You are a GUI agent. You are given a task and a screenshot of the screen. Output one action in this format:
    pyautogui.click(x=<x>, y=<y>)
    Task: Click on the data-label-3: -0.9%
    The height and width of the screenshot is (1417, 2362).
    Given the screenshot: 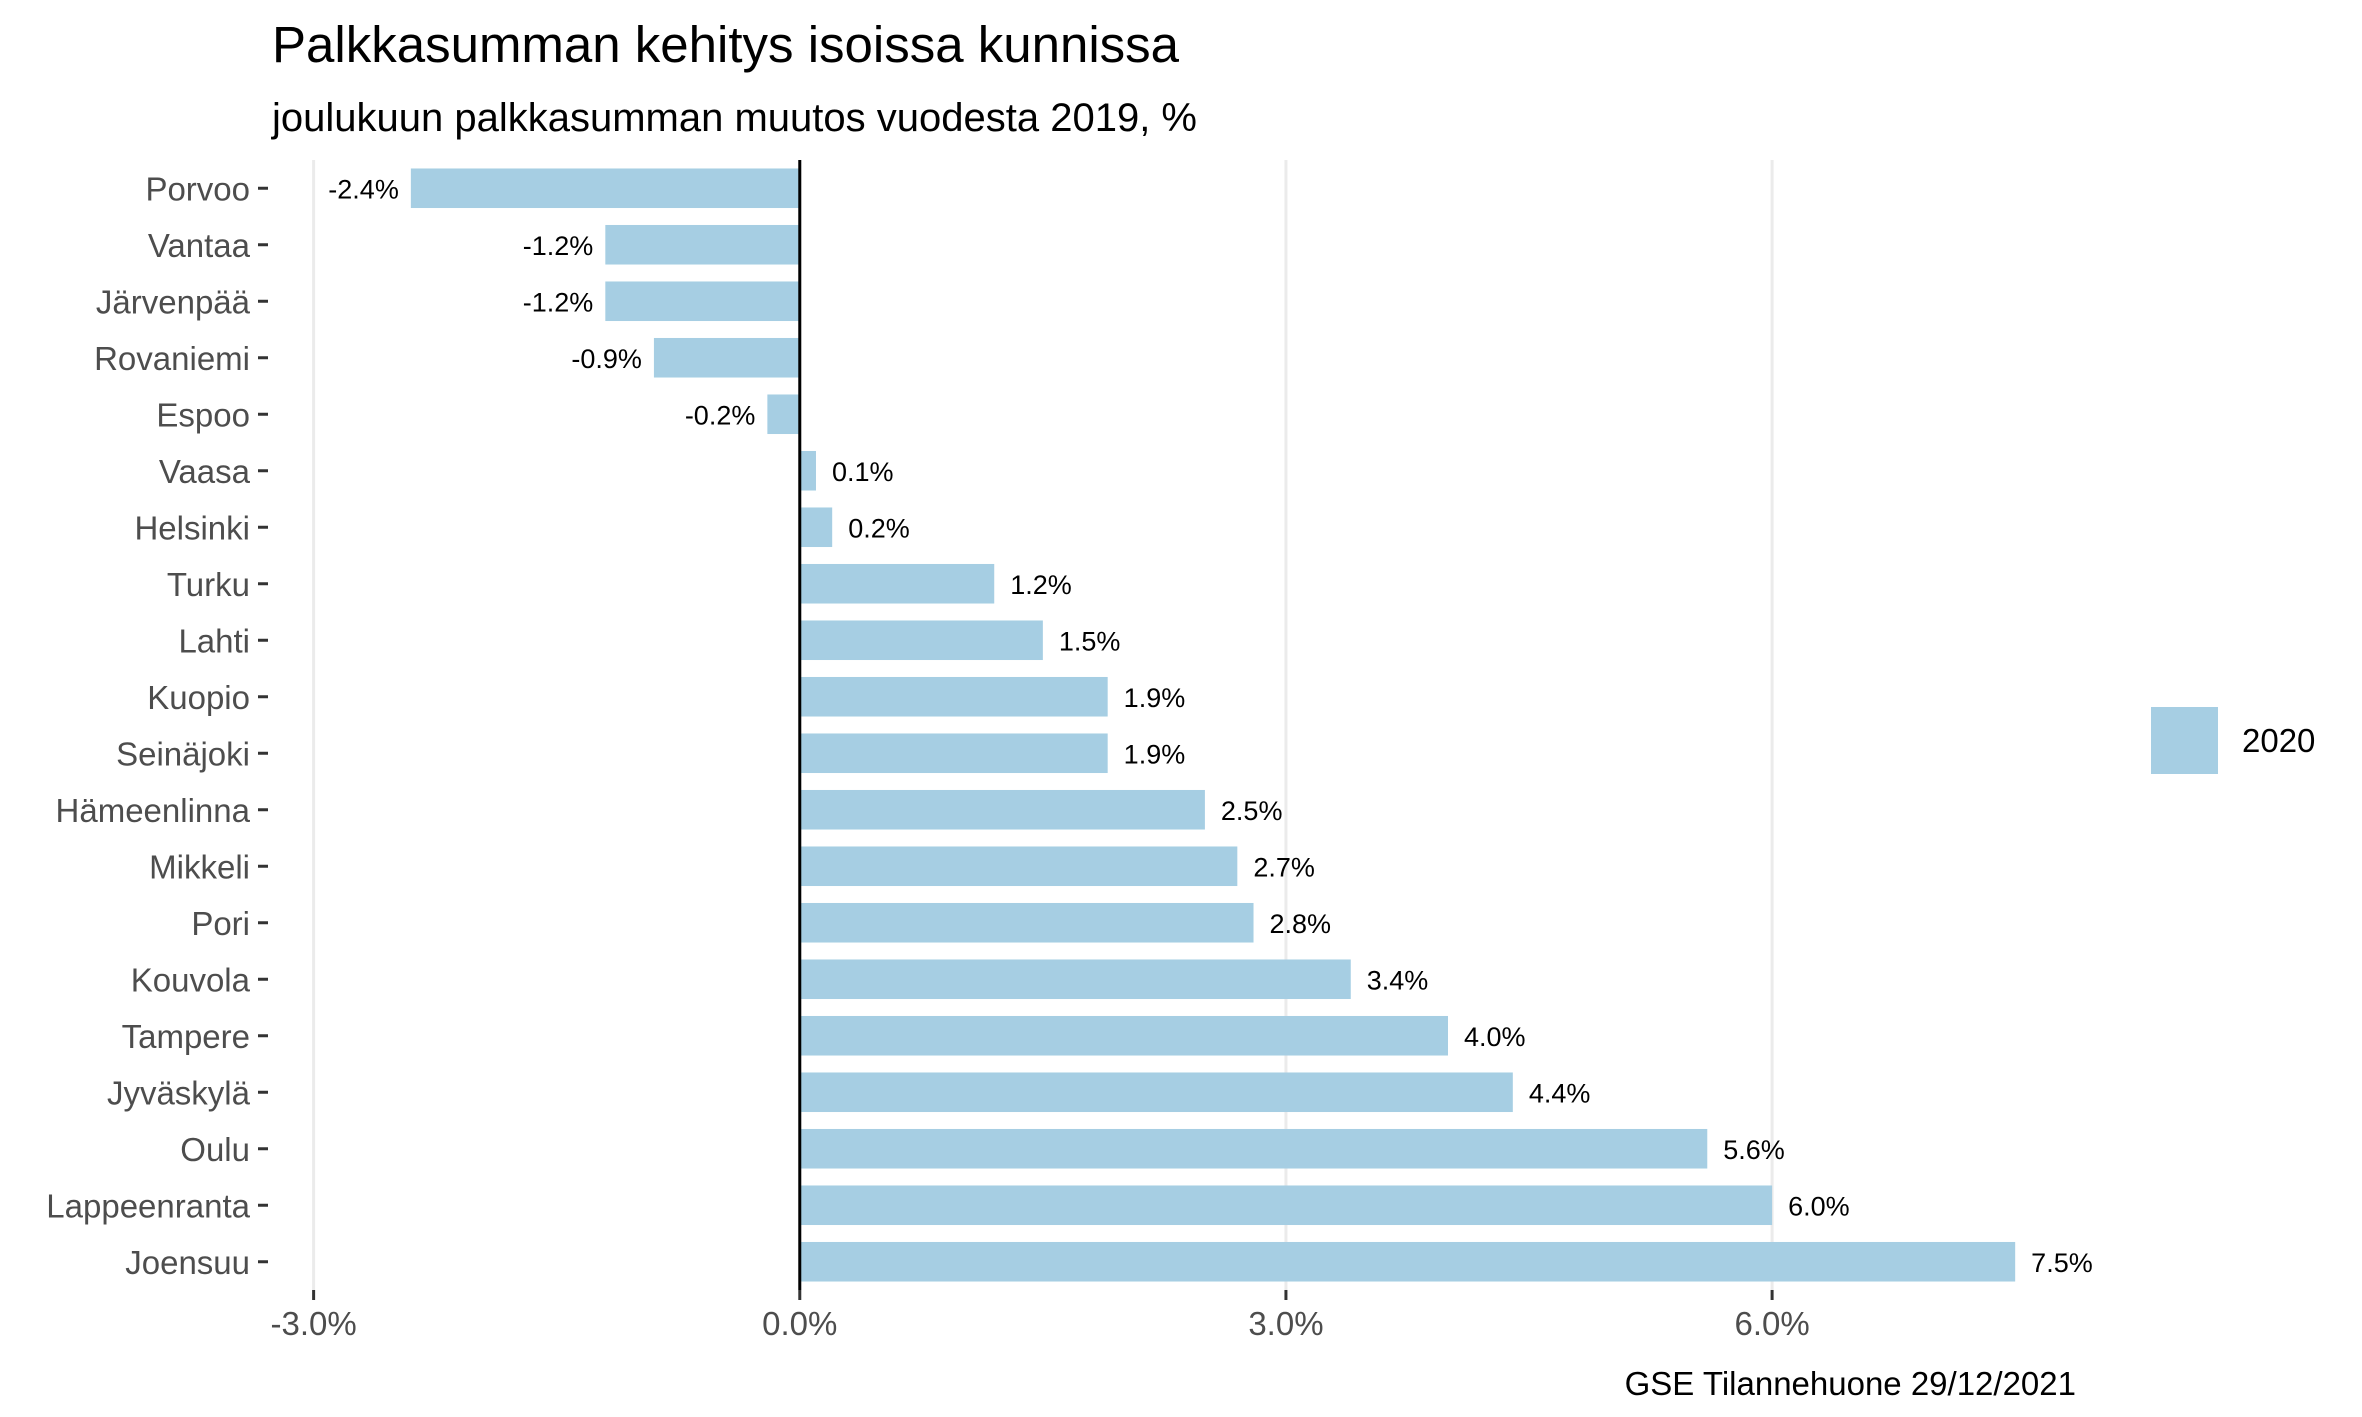 What is the action you would take?
    pyautogui.click(x=606, y=359)
    